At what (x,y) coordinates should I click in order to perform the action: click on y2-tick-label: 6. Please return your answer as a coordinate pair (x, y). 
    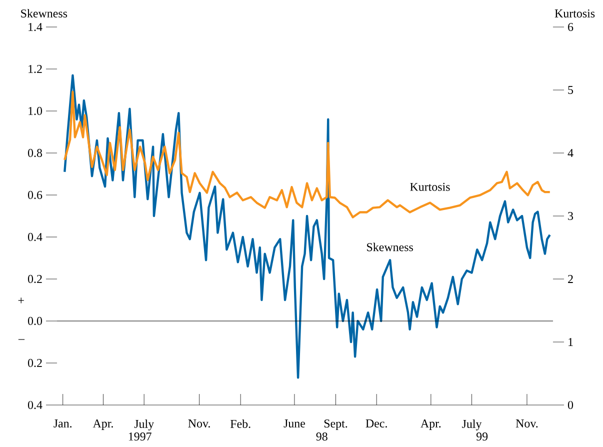
    Looking at the image, I should click on (571, 27).